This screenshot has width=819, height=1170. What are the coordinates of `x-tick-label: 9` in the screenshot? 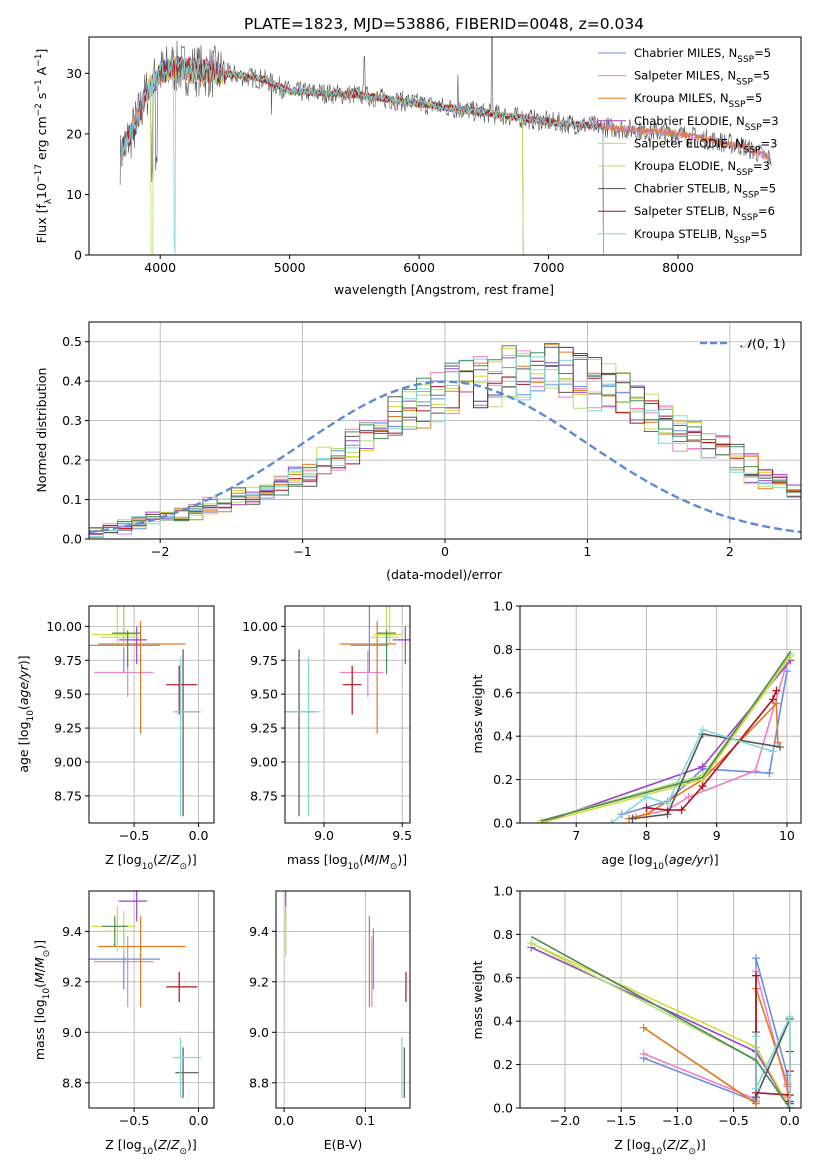 It's located at (717, 835).